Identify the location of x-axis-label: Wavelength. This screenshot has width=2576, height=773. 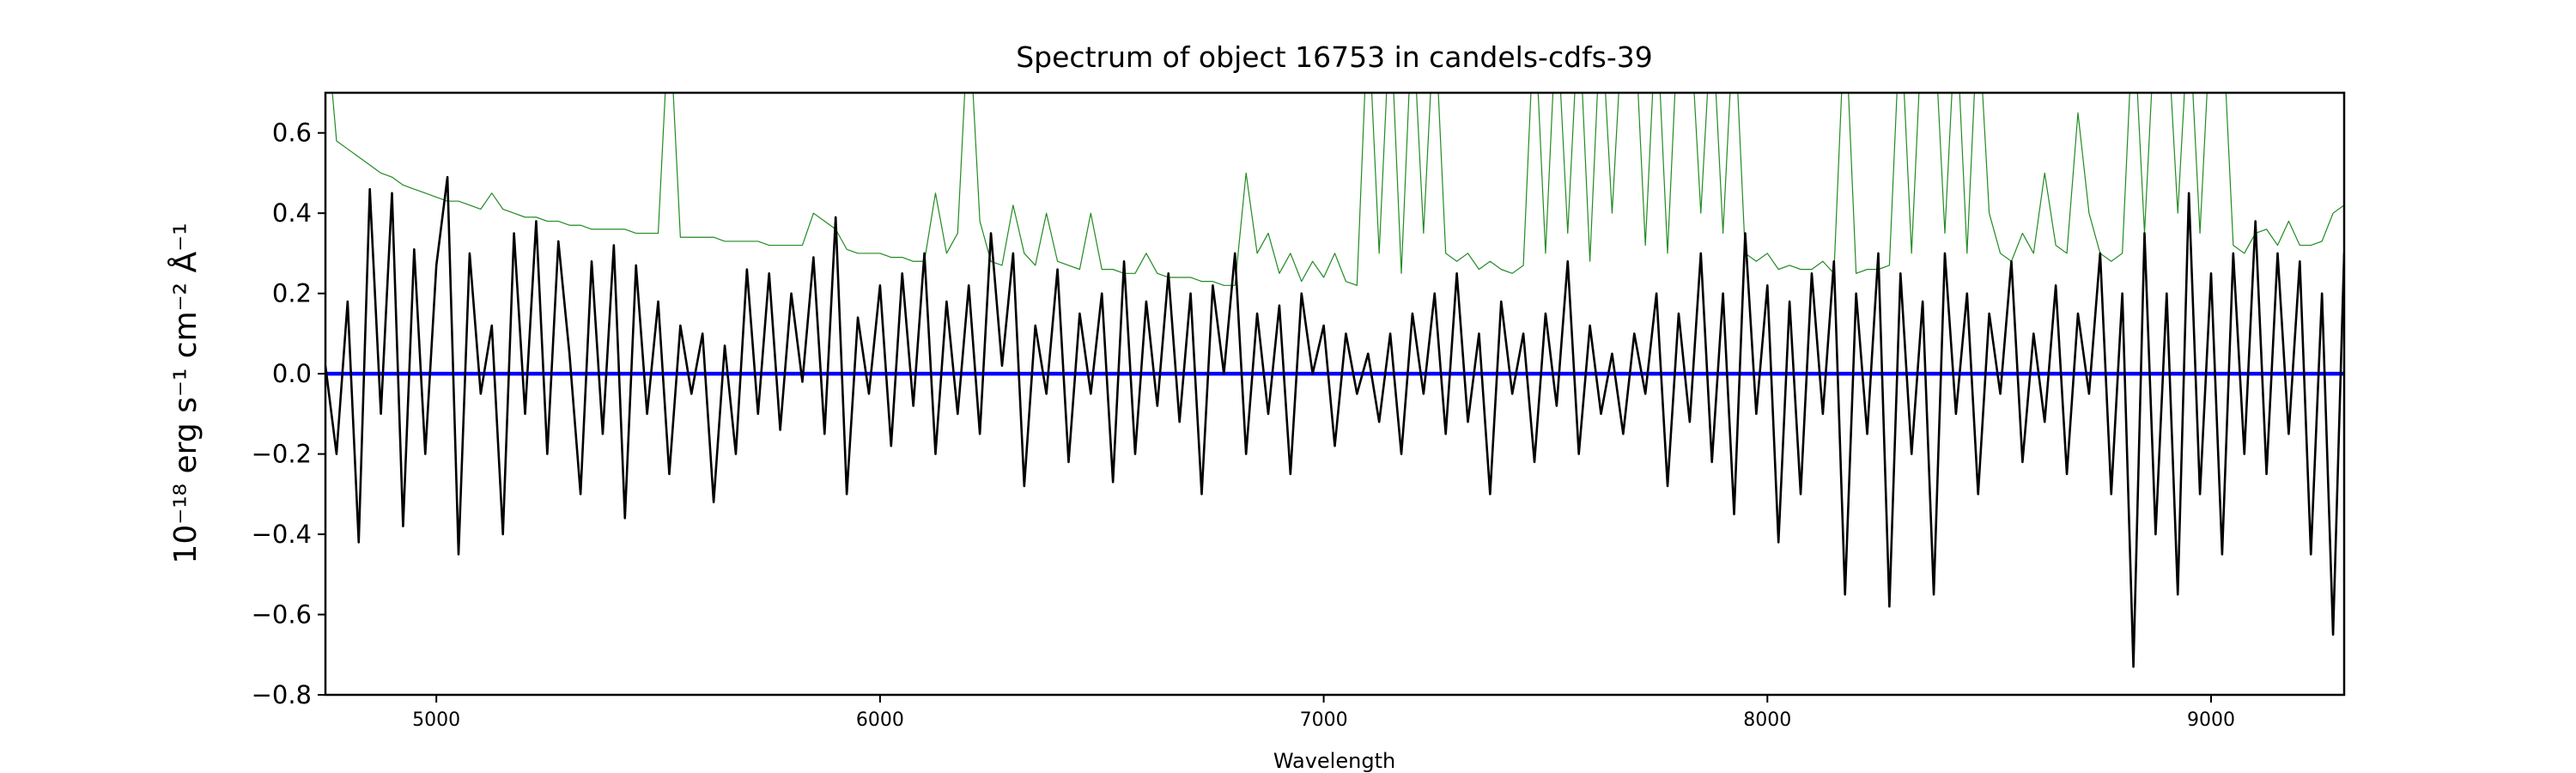
(1334, 761).